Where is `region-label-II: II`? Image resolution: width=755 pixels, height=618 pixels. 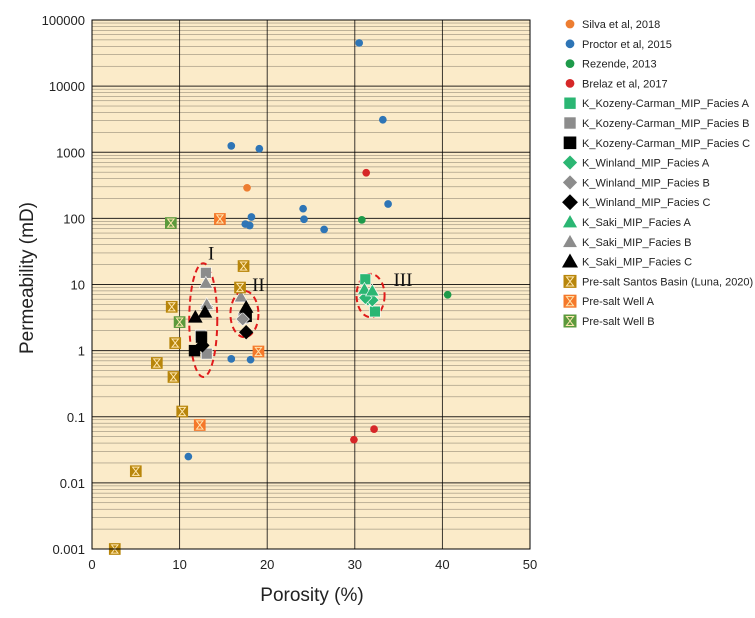
region-label-II: II is located at coordinates (258, 285).